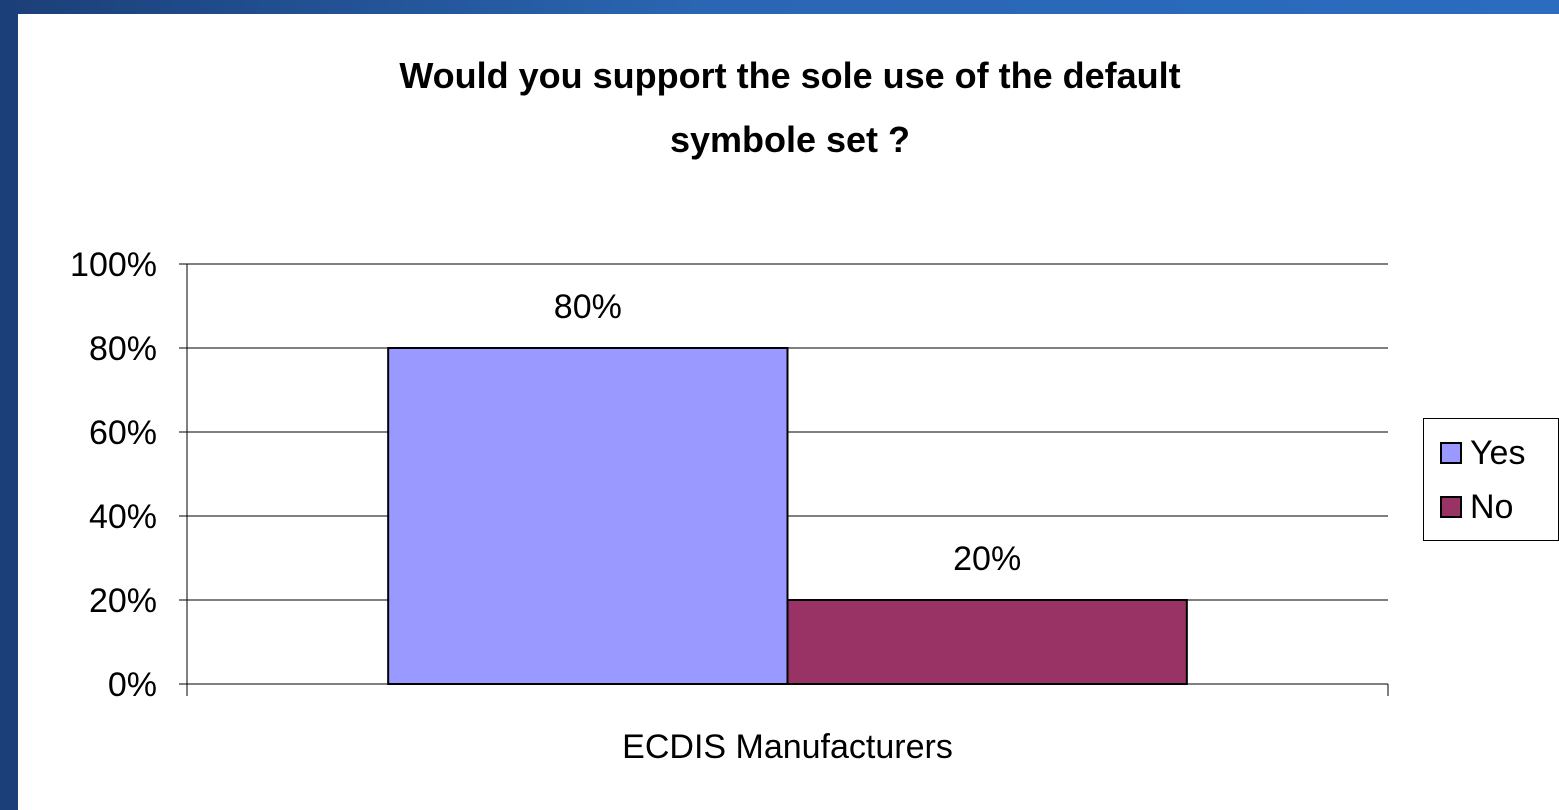 This screenshot has height=810, width=1559. Describe the element at coordinates (1491, 479) in the screenshot. I see `chart-legend: Yes No` at that location.